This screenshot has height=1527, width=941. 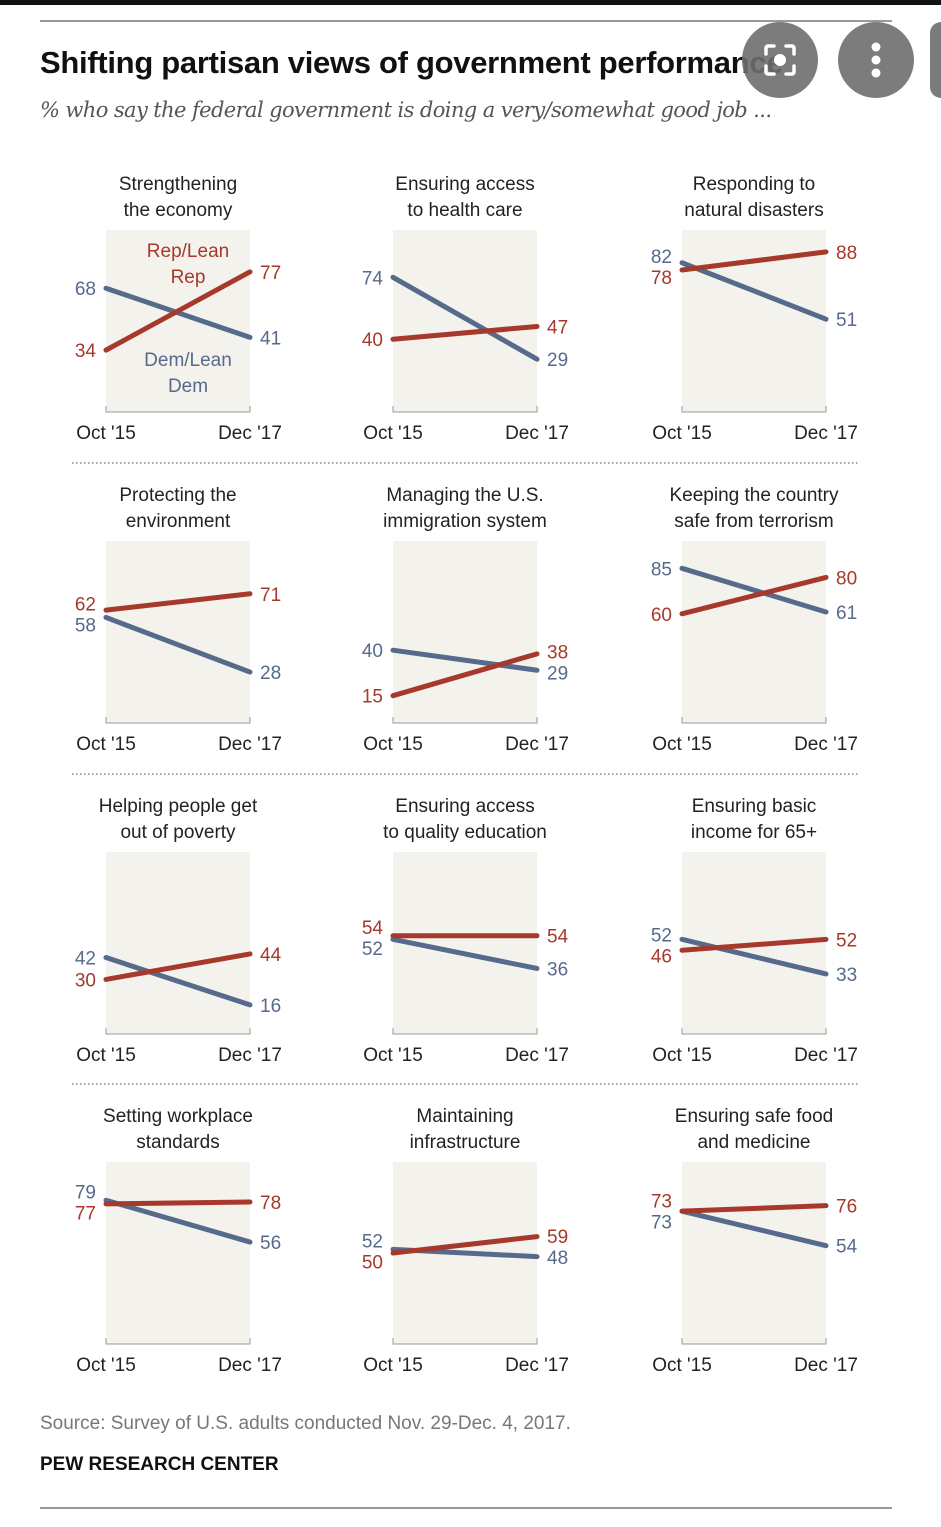 What do you see at coordinates (188, 251) in the screenshot?
I see `legend-rep: Rep/Lean` at bounding box center [188, 251].